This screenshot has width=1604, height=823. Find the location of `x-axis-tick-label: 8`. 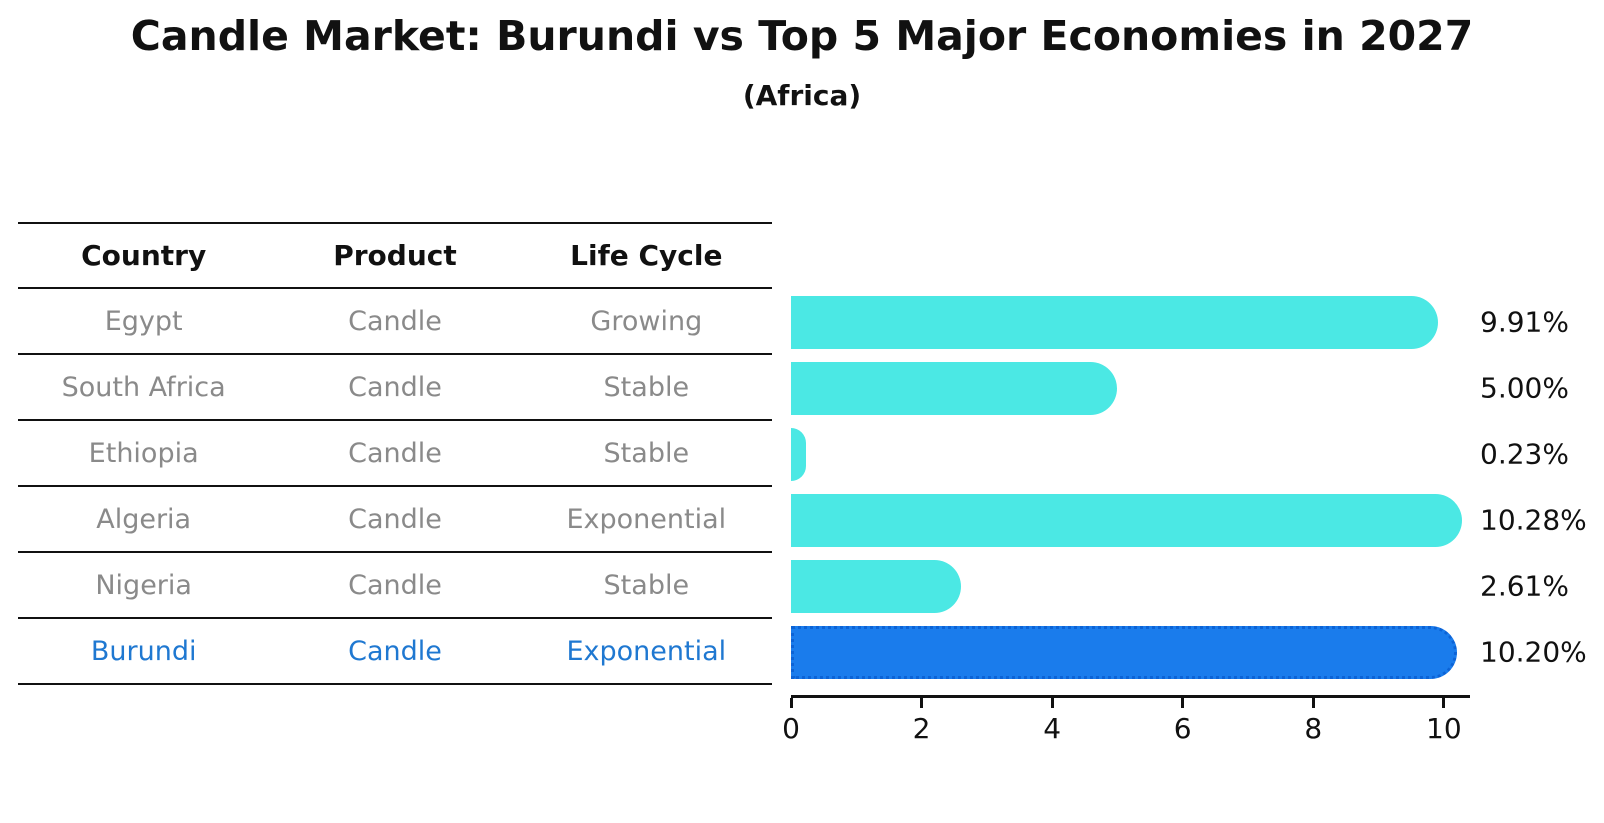

x-axis-tick-label: 8 is located at coordinates (1313, 728).